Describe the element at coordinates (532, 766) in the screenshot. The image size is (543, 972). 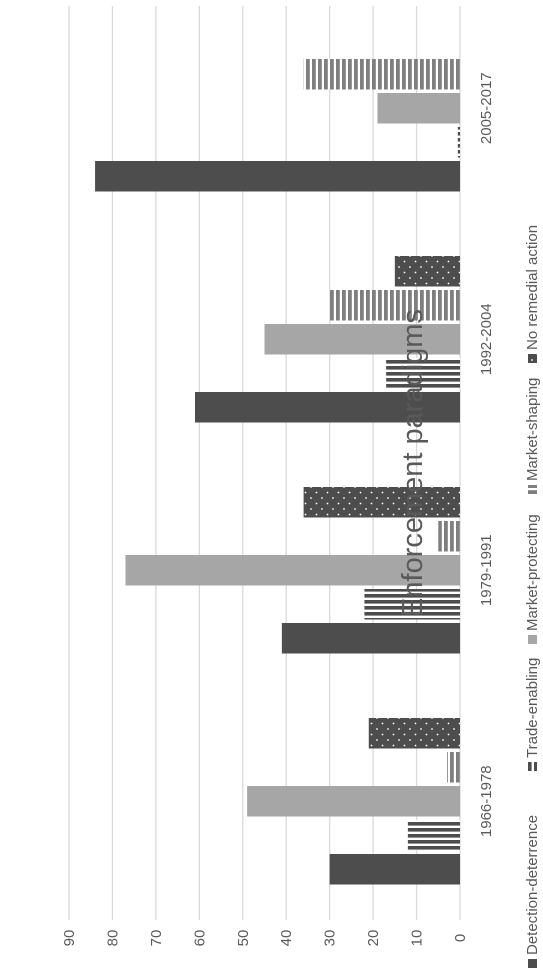
I see `legend-swatch-trade-enabling` at that location.